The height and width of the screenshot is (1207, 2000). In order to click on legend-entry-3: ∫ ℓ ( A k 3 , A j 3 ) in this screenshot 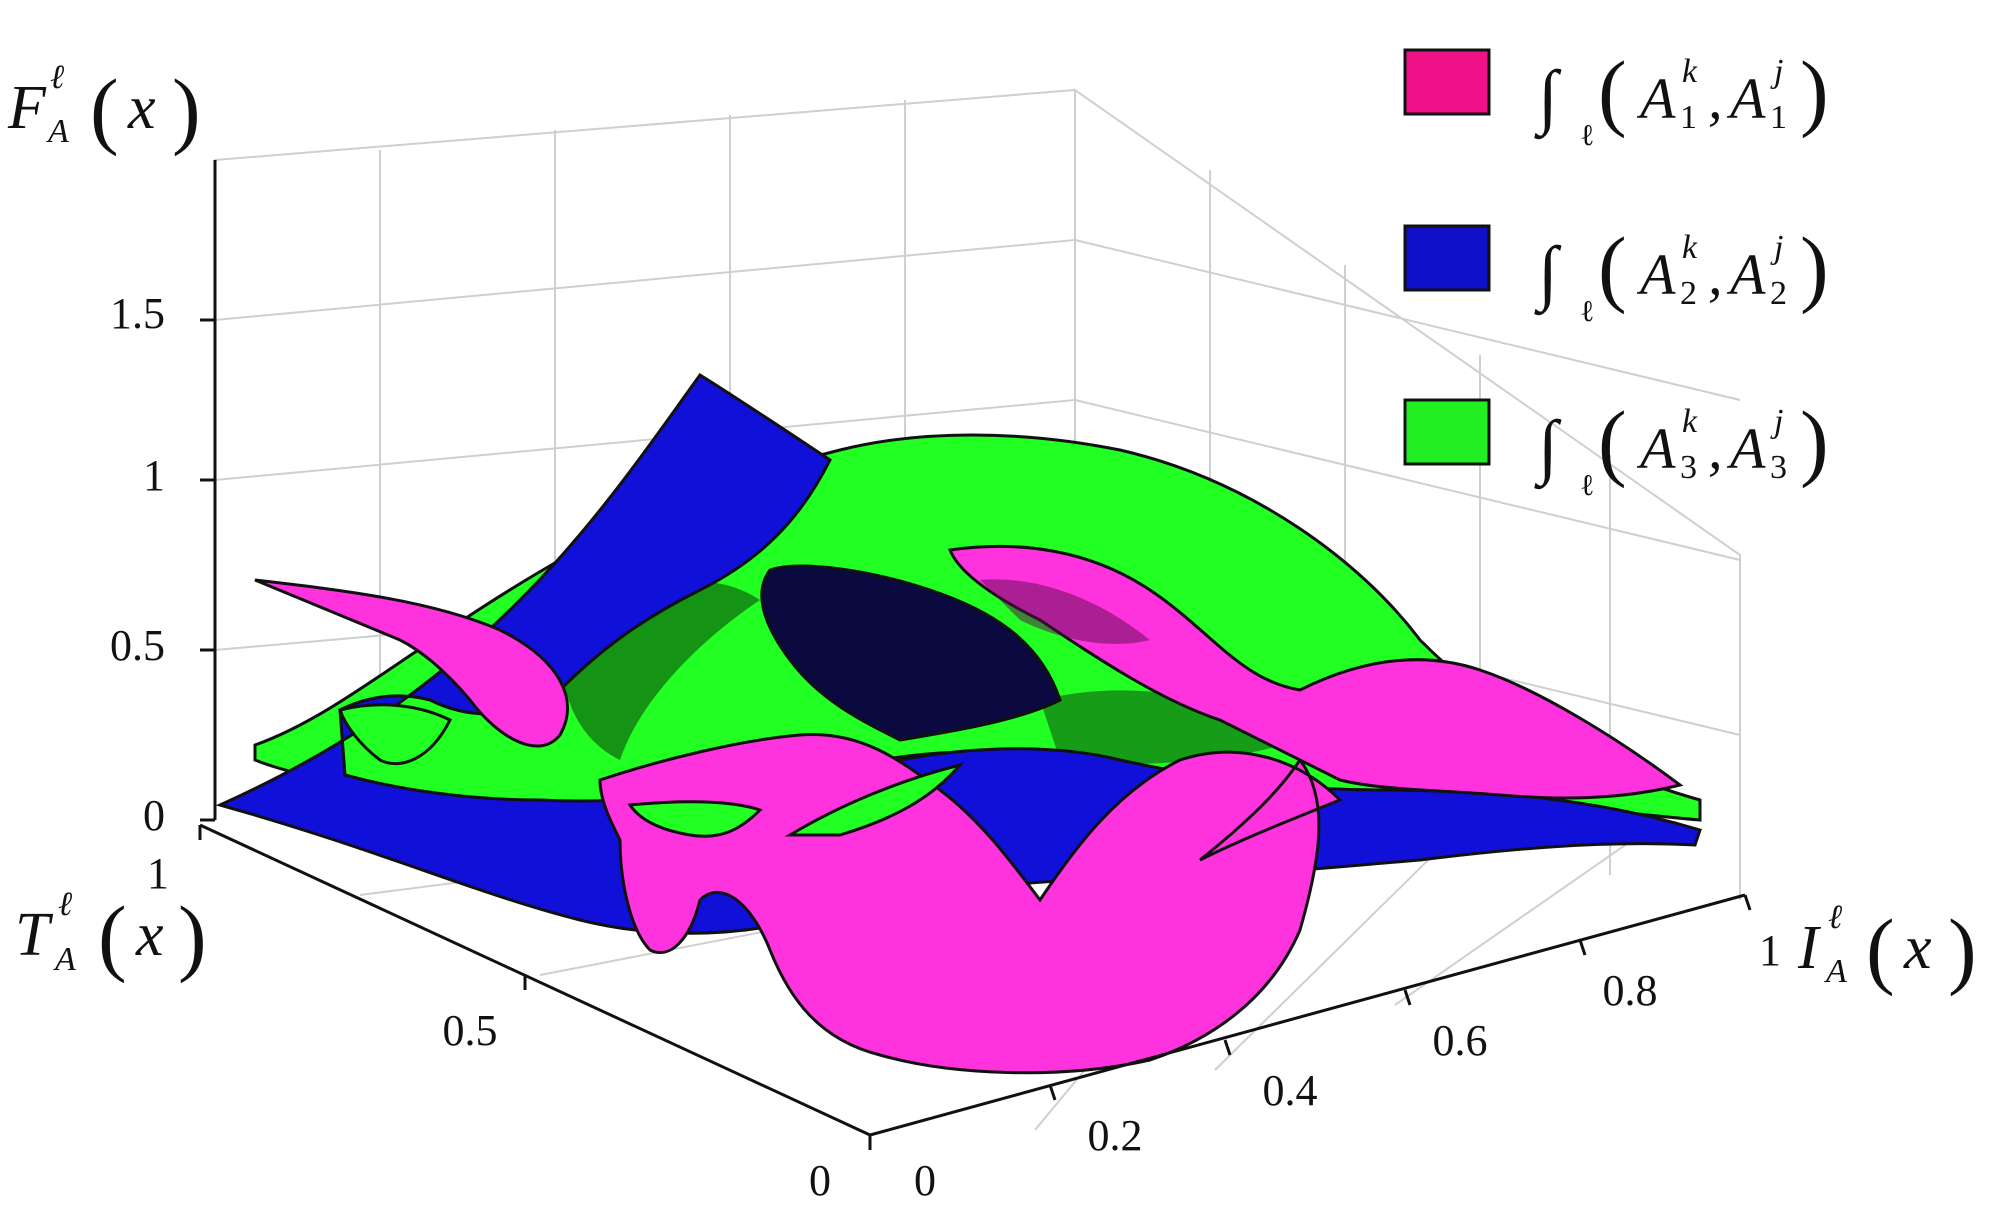, I will do `click(1616, 447)`.